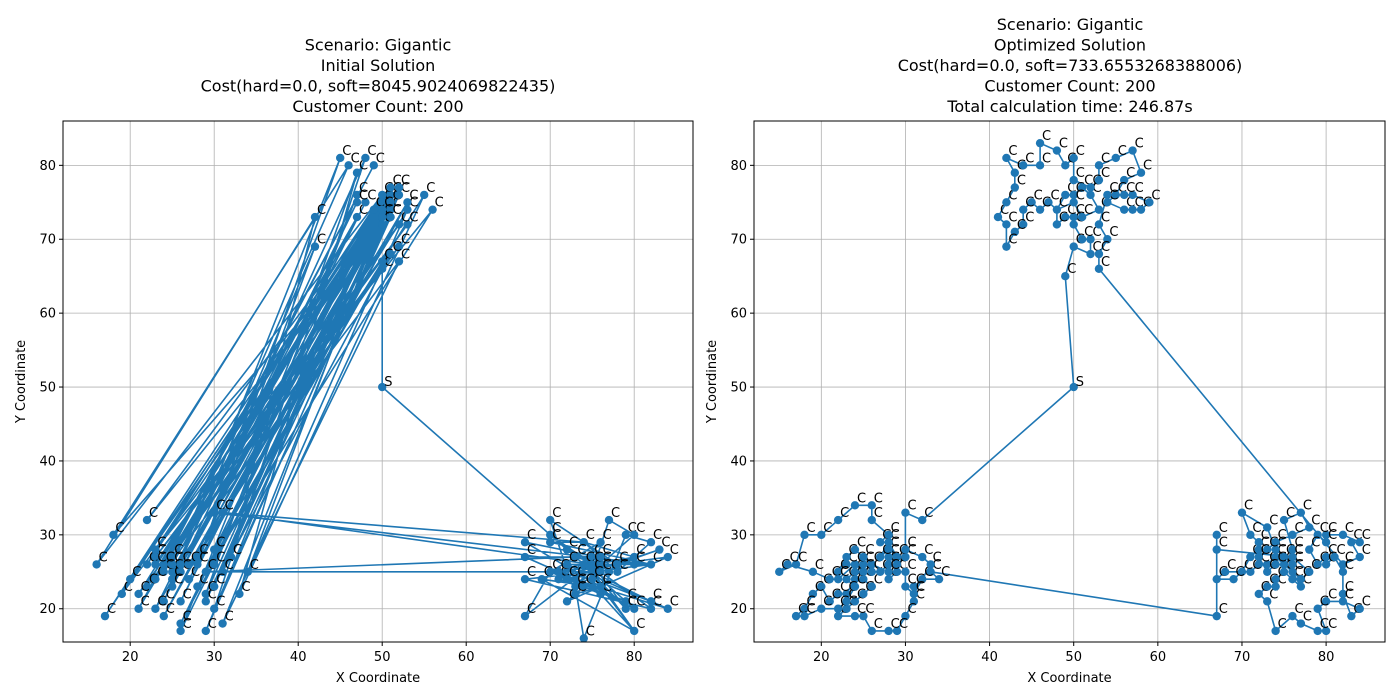 The width and height of the screenshot is (1400, 700). What do you see at coordinates (47, 609) in the screenshot?
I see `y-tick-label: 20` at bounding box center [47, 609].